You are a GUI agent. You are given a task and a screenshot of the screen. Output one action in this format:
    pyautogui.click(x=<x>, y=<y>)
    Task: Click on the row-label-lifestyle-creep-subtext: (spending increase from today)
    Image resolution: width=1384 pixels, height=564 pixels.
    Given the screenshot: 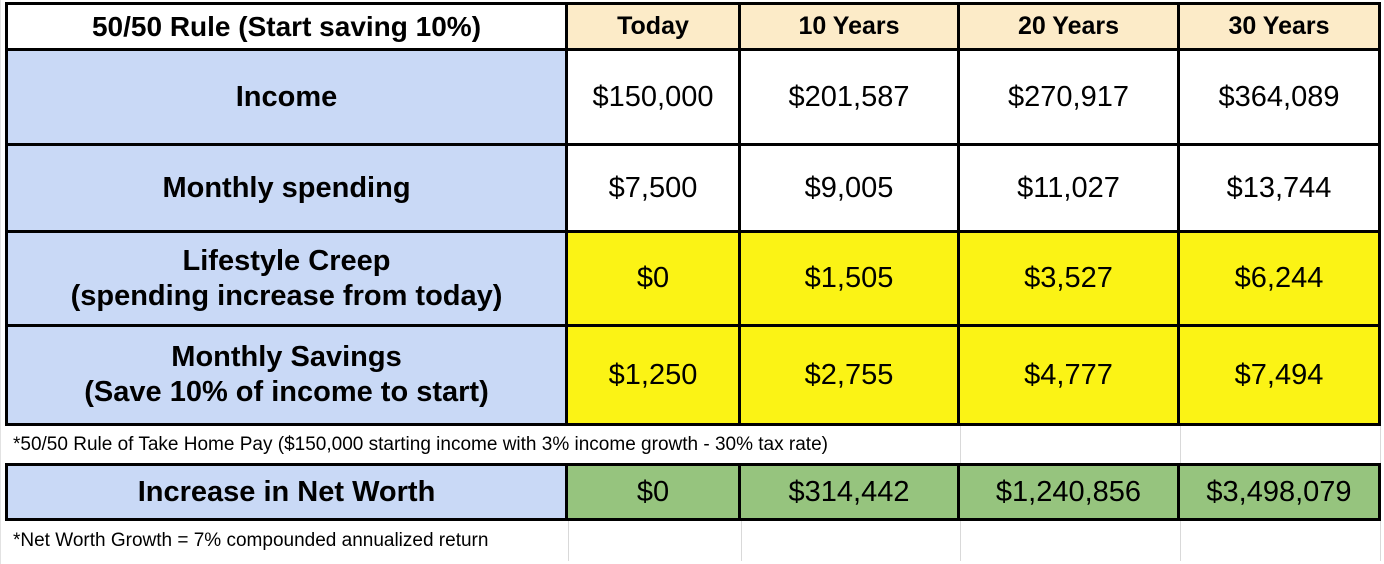 What is the action you would take?
    pyautogui.click(x=286, y=295)
    